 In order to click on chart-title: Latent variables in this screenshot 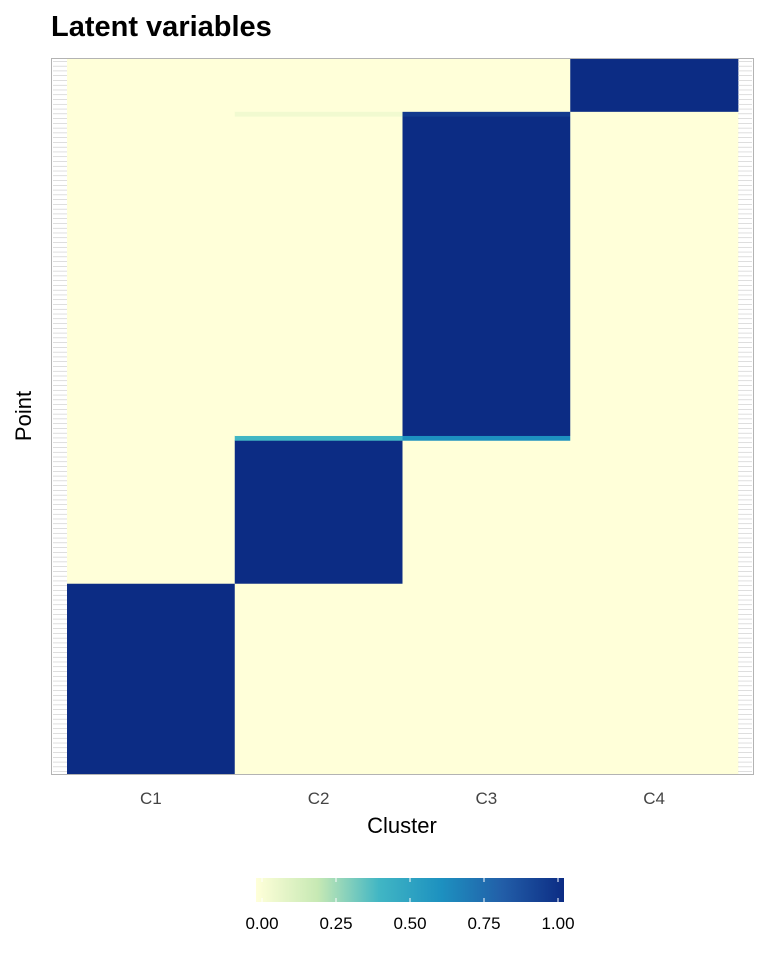, I will do `click(161, 27)`.